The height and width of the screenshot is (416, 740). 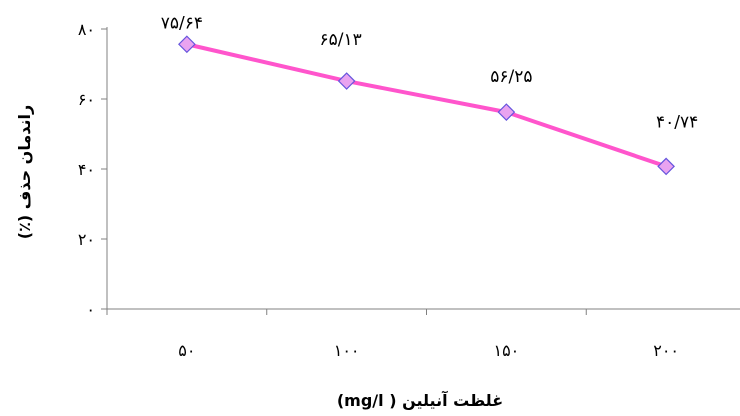 I want to click on y-tick-label: ۴۰, so click(x=86, y=169).